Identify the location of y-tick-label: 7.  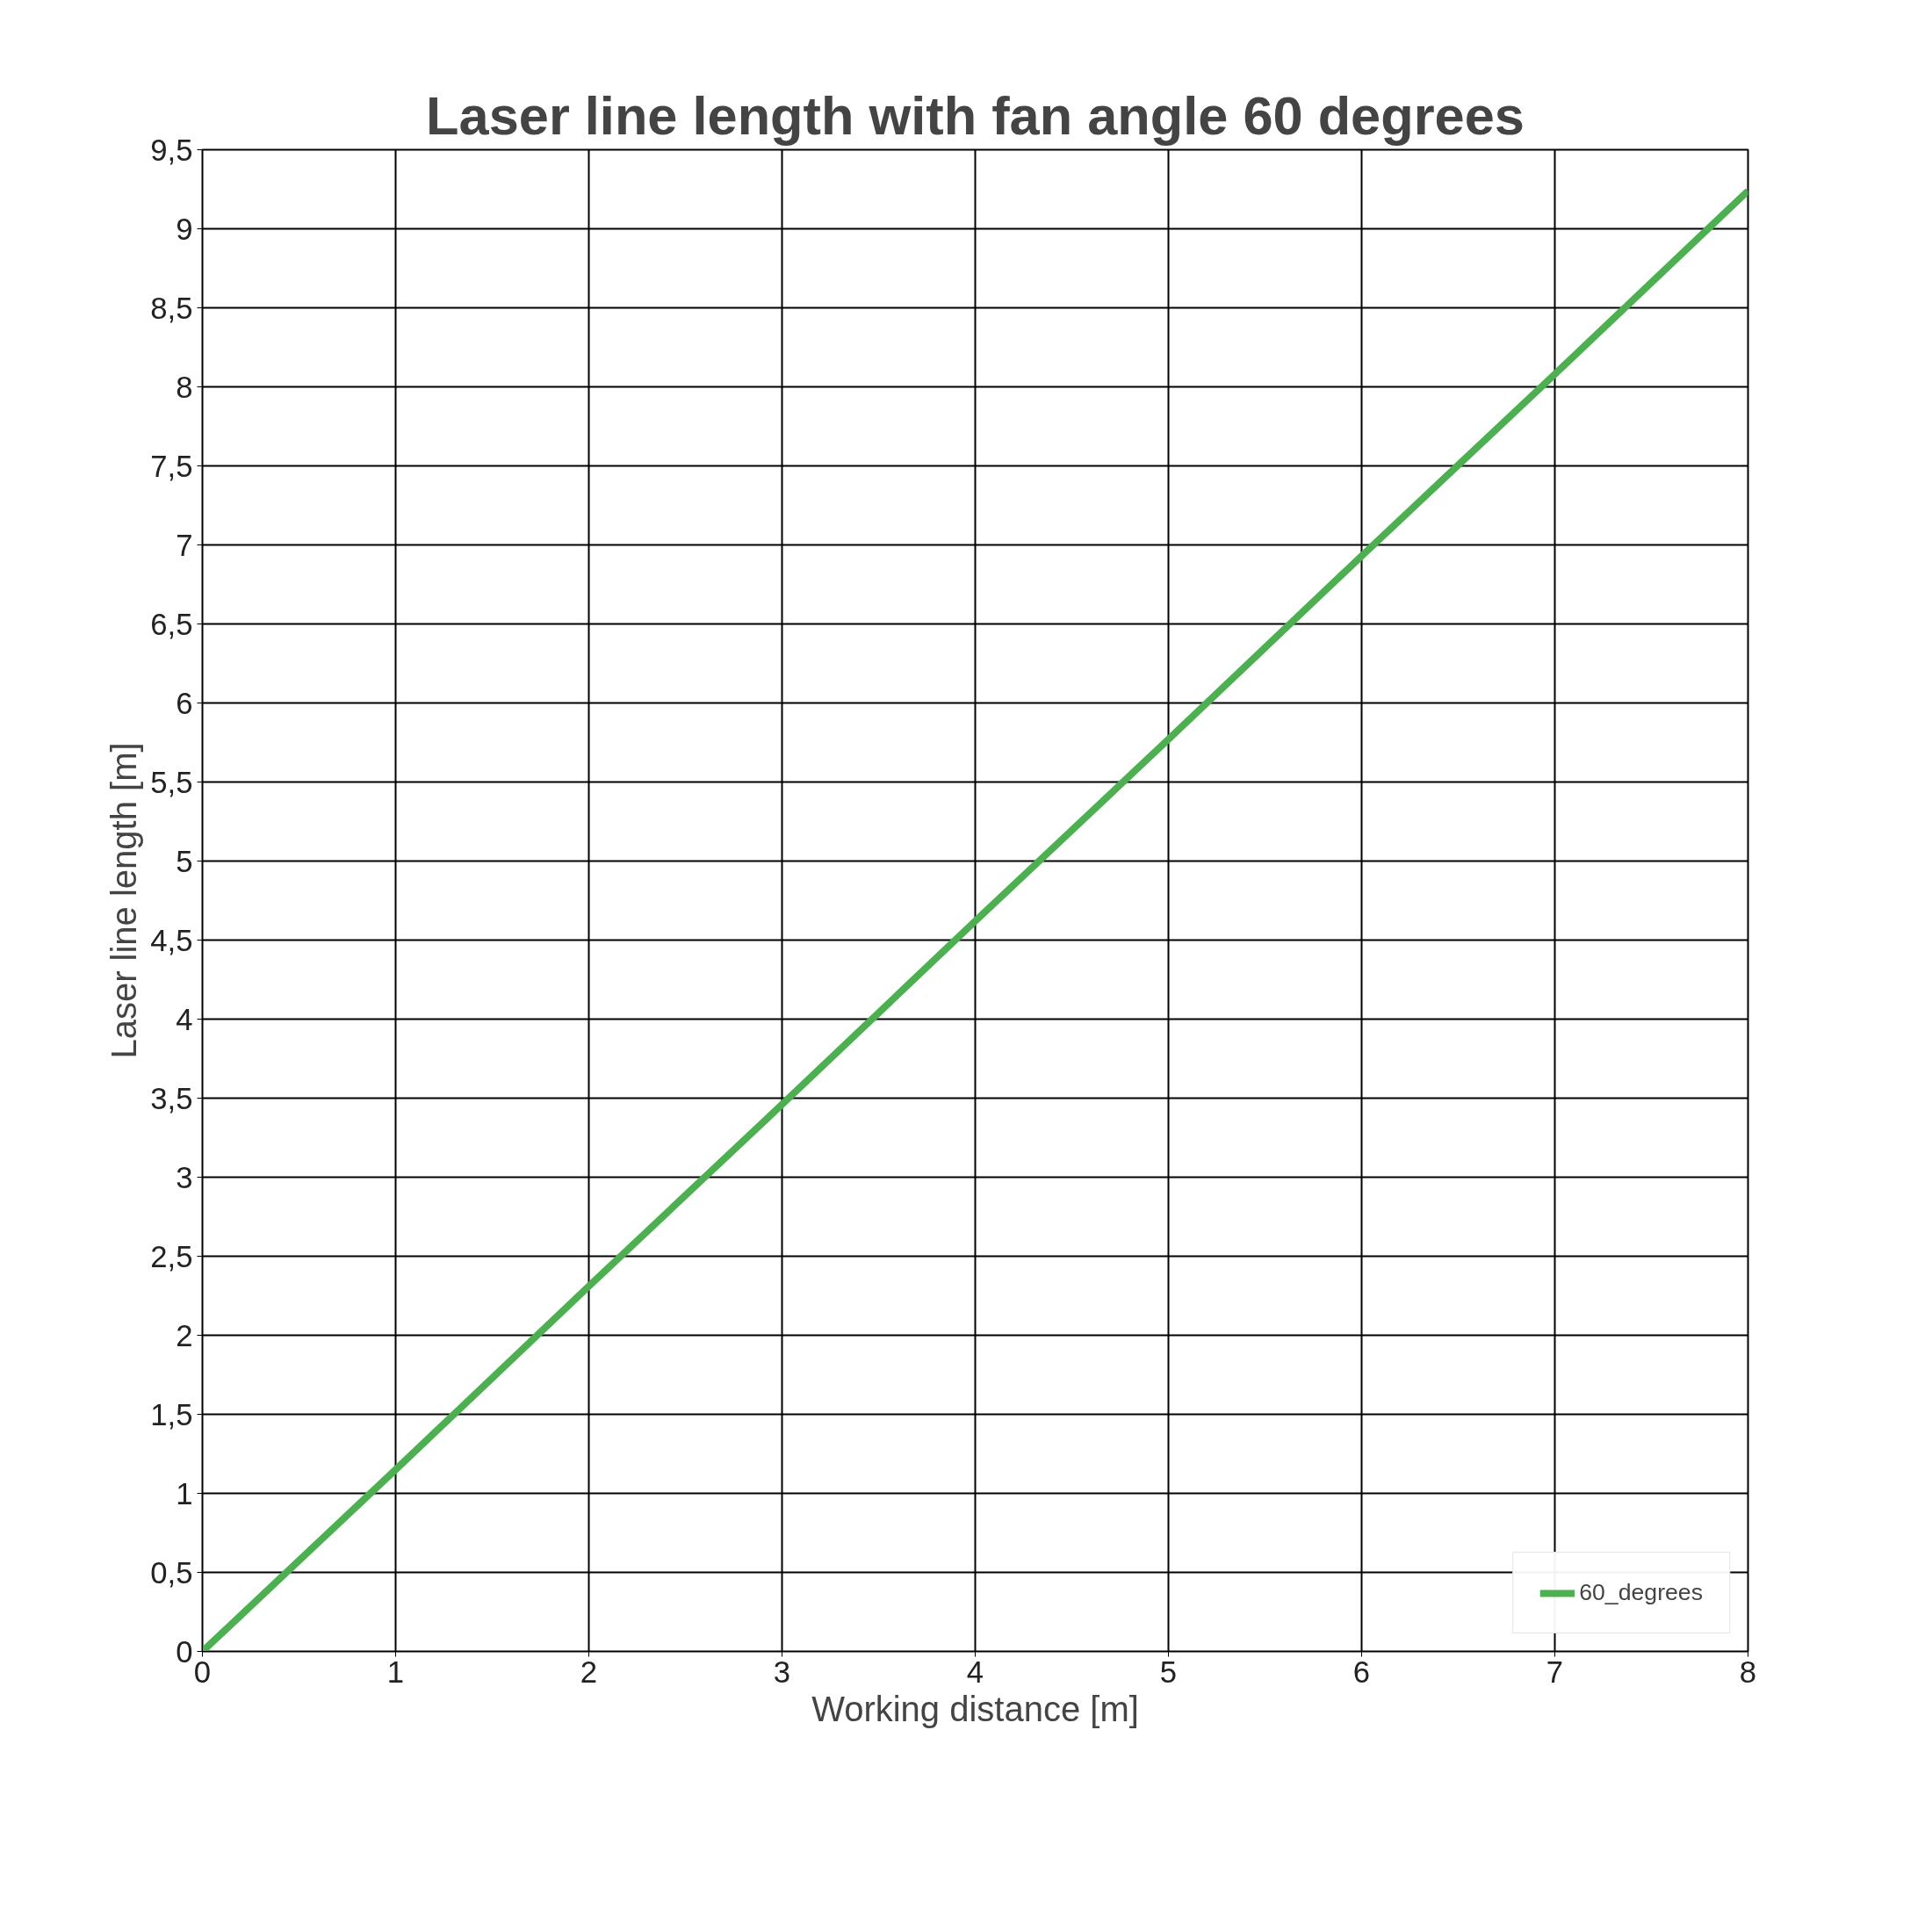
(184, 545).